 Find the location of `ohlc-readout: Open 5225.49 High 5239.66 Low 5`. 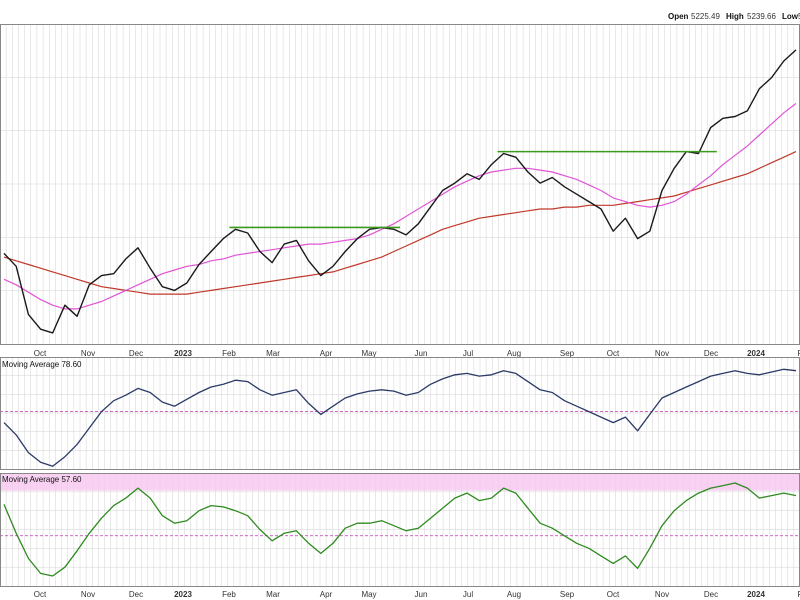

ohlc-readout: Open 5225.49 High 5239.66 Low 5 is located at coordinates (734, 16).